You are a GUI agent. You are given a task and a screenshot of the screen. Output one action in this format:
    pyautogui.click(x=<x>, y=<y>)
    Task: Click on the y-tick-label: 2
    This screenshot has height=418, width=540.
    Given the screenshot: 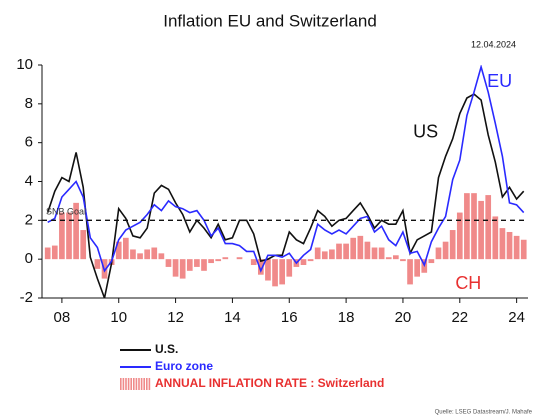 What is the action you would take?
    pyautogui.click(x=29, y=219)
    